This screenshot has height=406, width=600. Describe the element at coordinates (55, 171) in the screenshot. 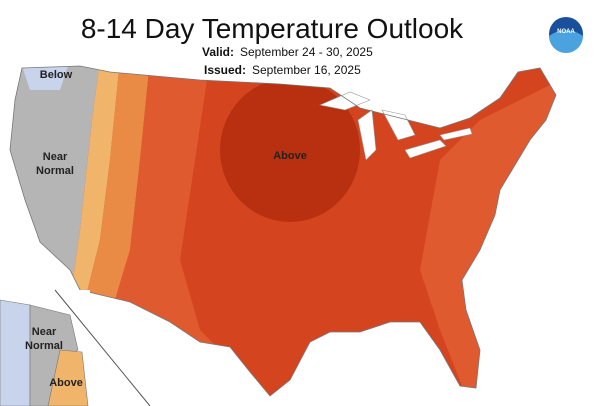

I see `map-label: Normal` at that location.